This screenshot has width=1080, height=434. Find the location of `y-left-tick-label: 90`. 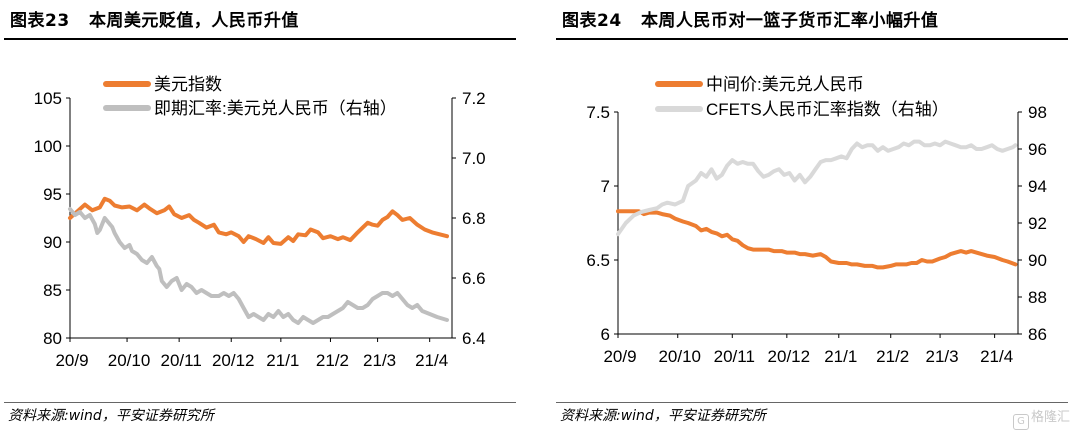

y-left-tick-label: 90 is located at coordinates (52, 242).